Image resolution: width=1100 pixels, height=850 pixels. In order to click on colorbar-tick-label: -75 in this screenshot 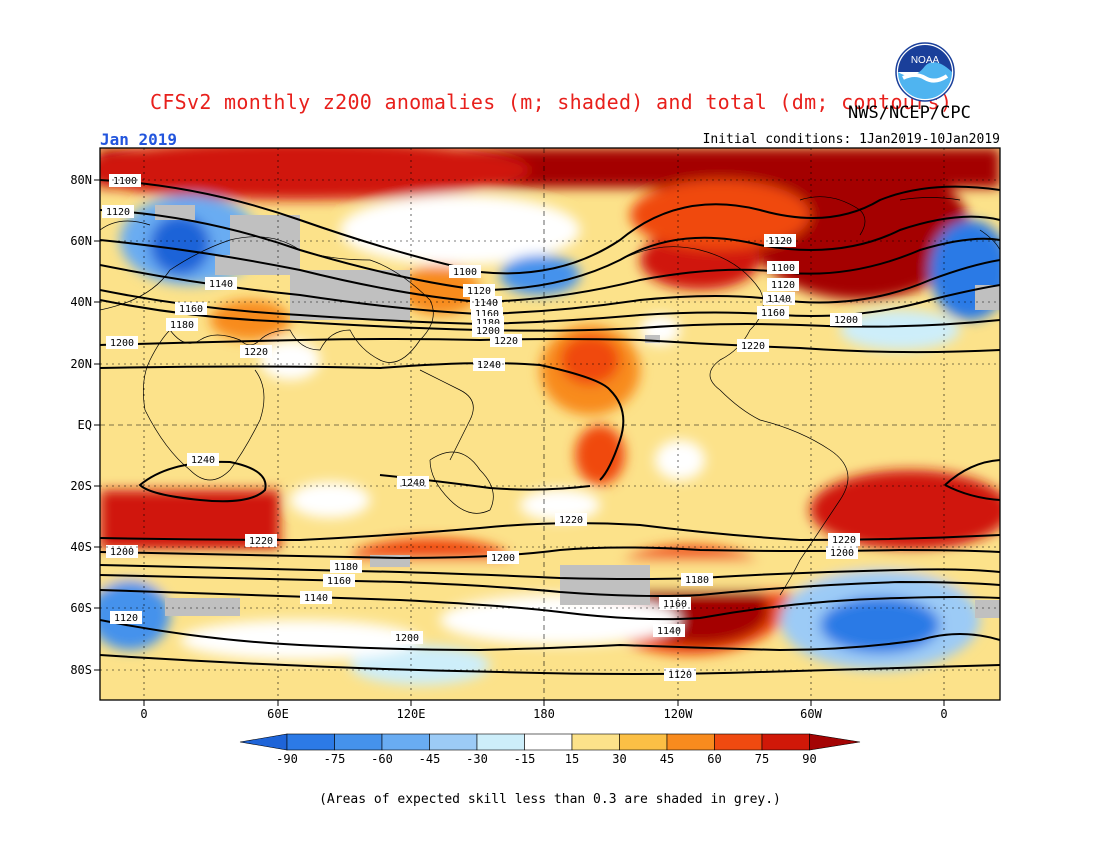, I will do `click(335, 759)`.